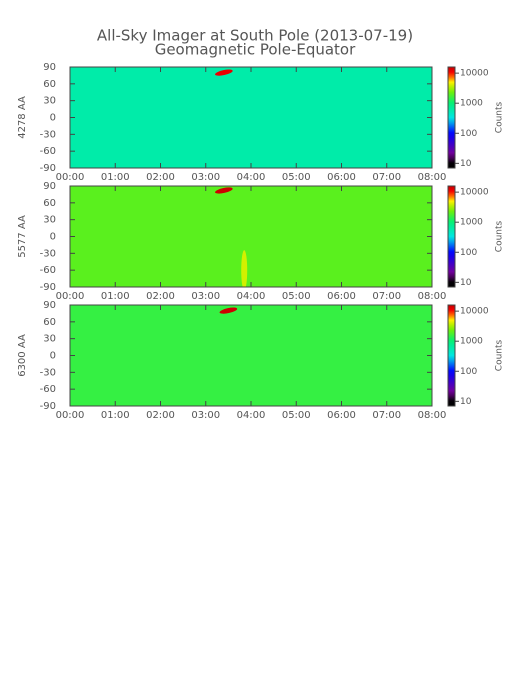  I want to click on y-axis-label: 5577 AA, so click(22, 236).